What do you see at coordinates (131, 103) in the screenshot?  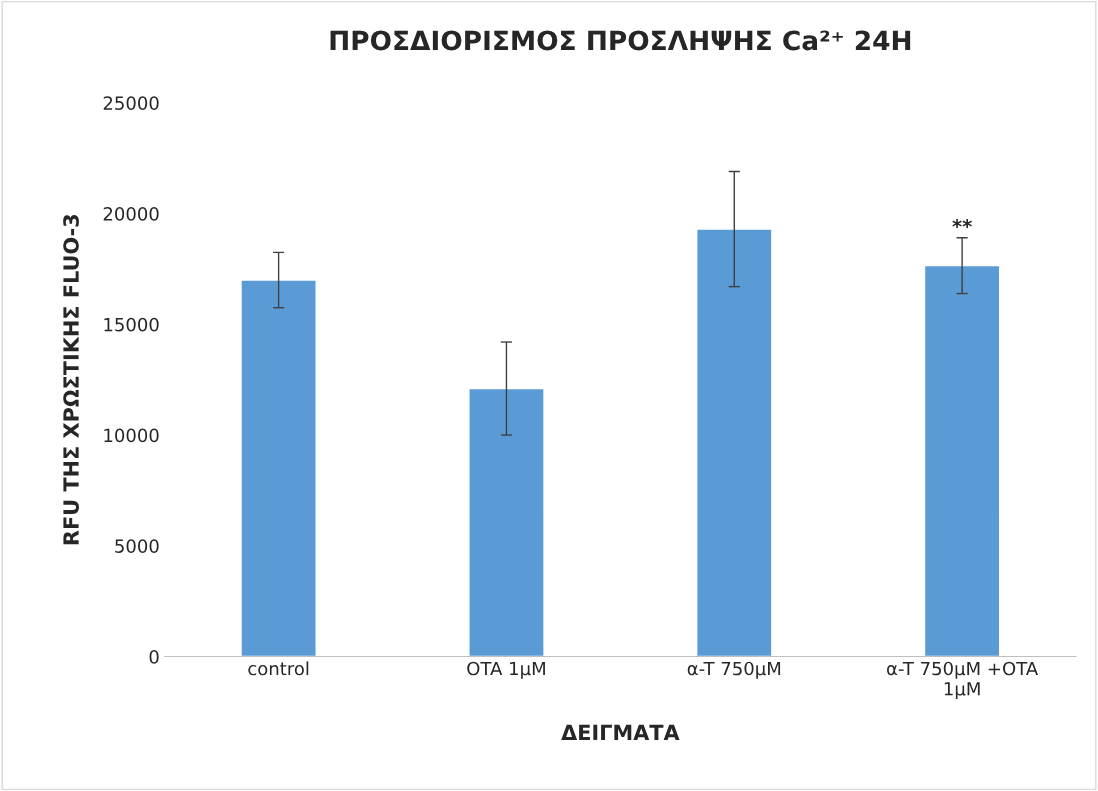 I see `y-tick-label: 25000` at bounding box center [131, 103].